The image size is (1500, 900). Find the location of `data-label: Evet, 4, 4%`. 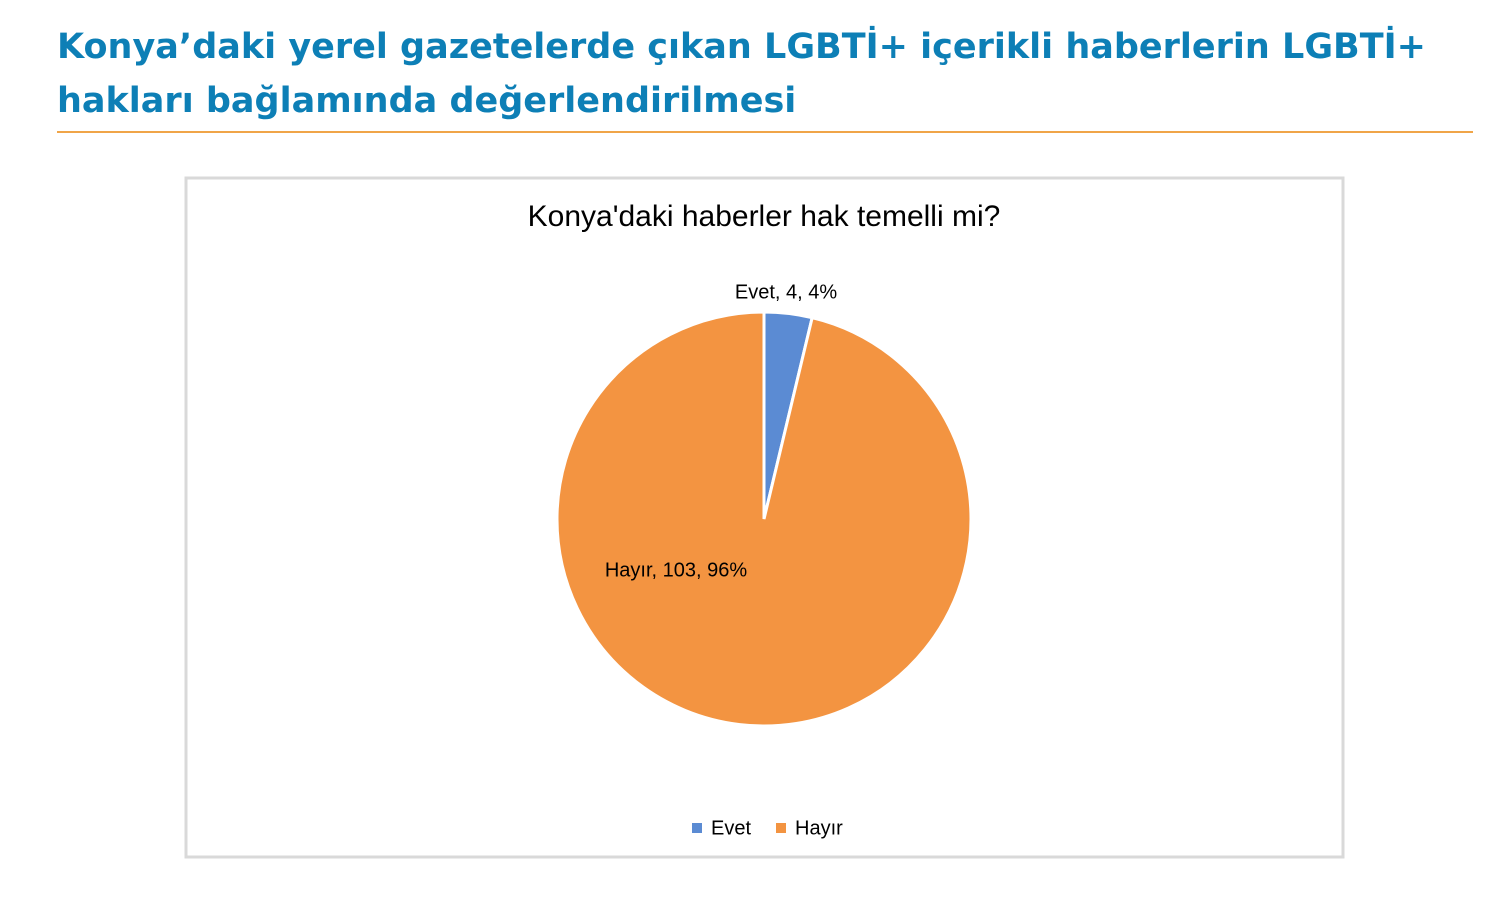

data-label: Evet, 4, 4% is located at coordinates (786, 292).